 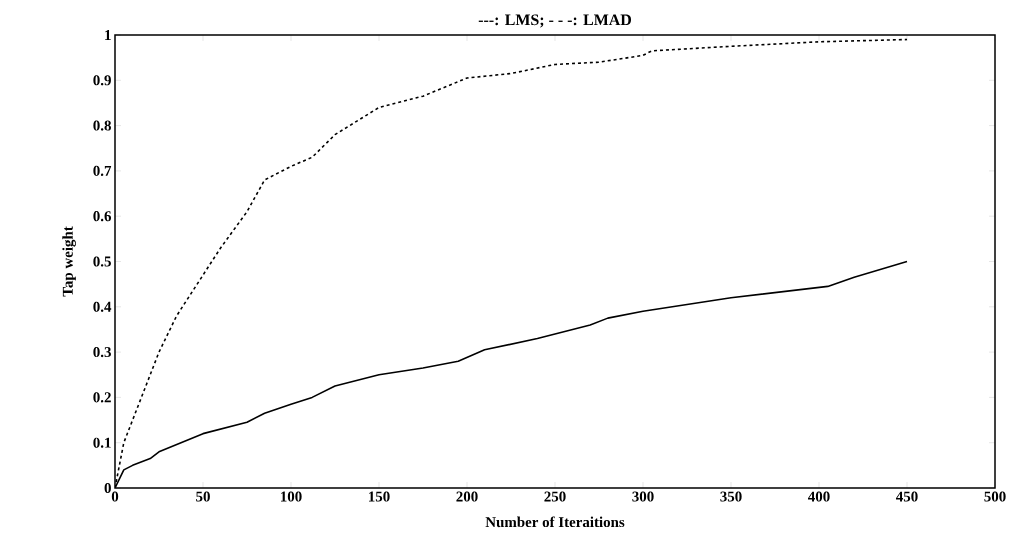 What do you see at coordinates (555, 496) in the screenshot?
I see `x-tick-label: 250` at bounding box center [555, 496].